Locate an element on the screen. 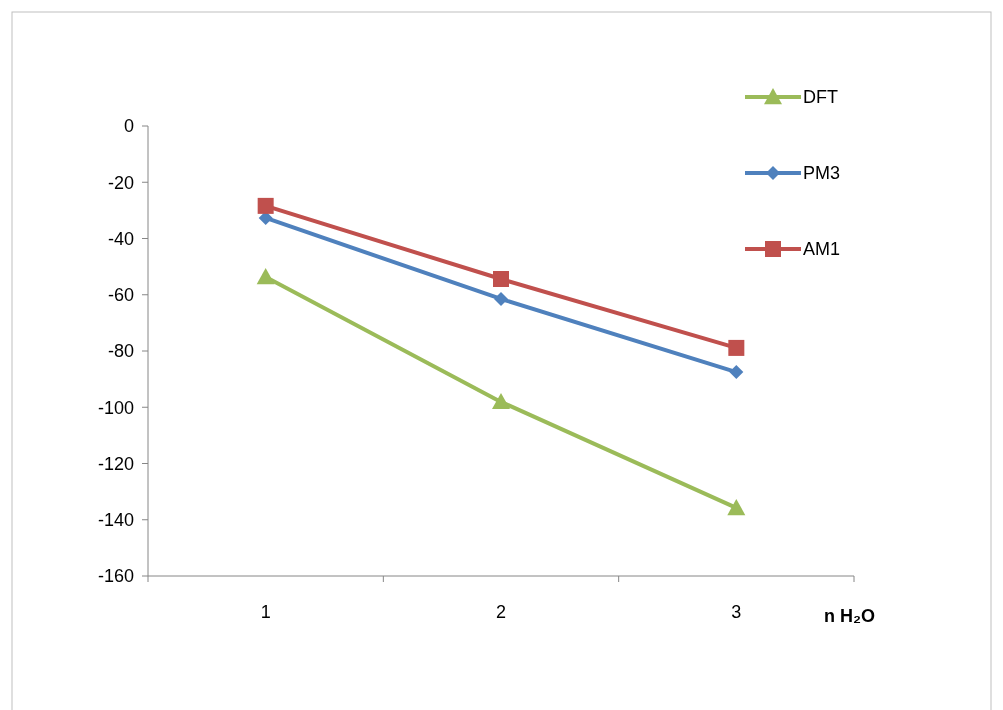 The height and width of the screenshot is (710, 1003). y-tick-label: -40 is located at coordinates (120, 238).